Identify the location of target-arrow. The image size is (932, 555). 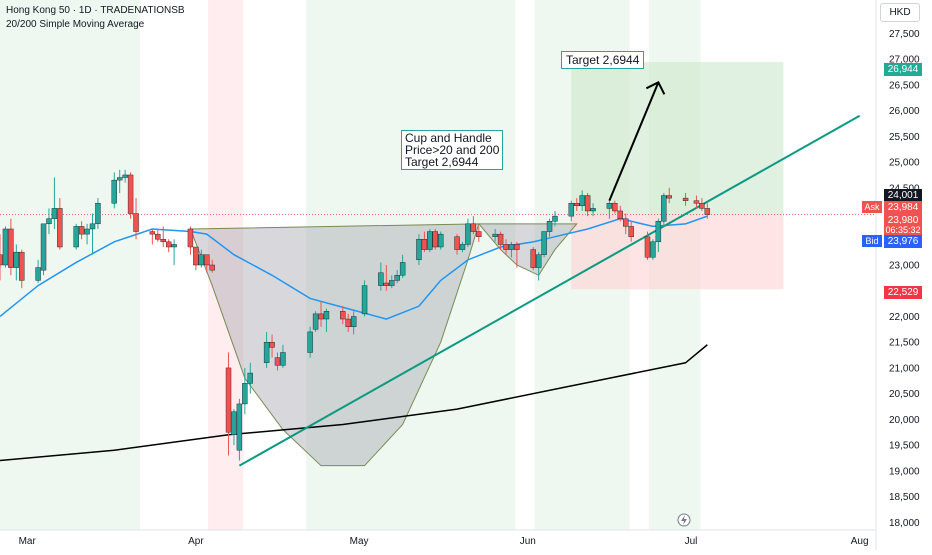
(634, 141).